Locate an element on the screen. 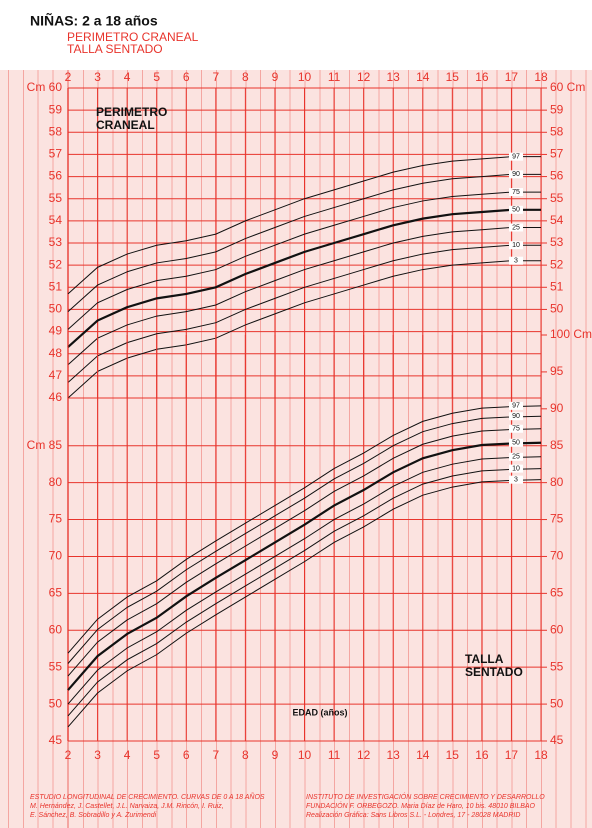  x-tick-label: 13 is located at coordinates (394, 77).